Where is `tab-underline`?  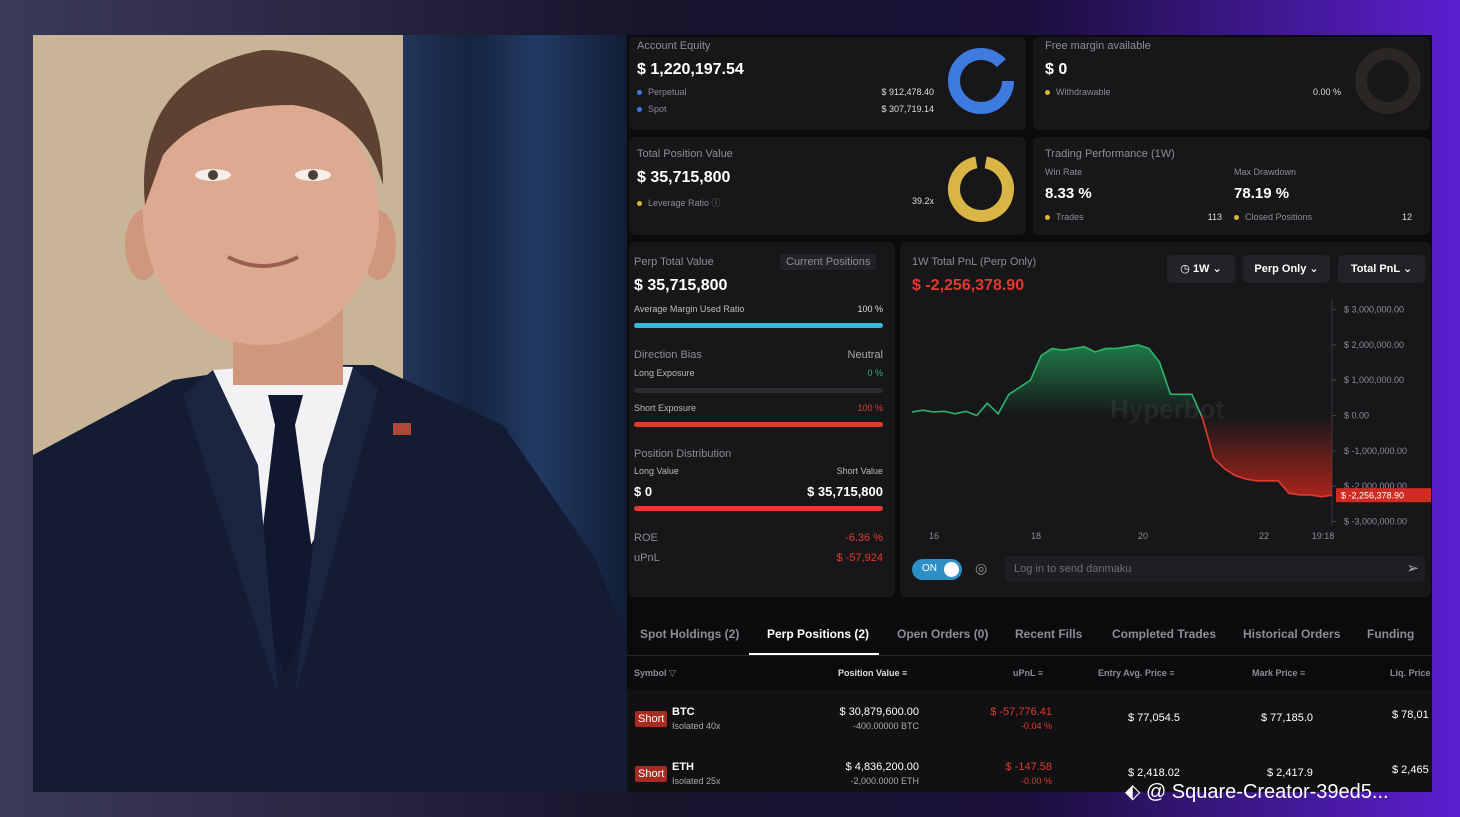
tab-underline is located at coordinates (814, 654).